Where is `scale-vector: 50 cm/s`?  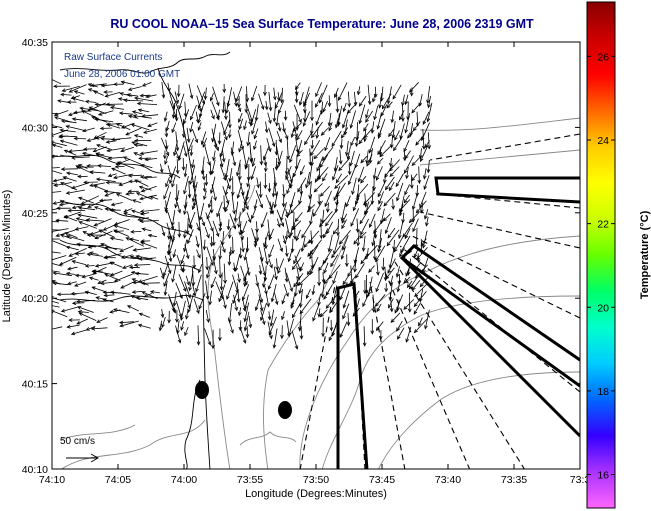
scale-vector: 50 cm/s is located at coordinates (79, 449).